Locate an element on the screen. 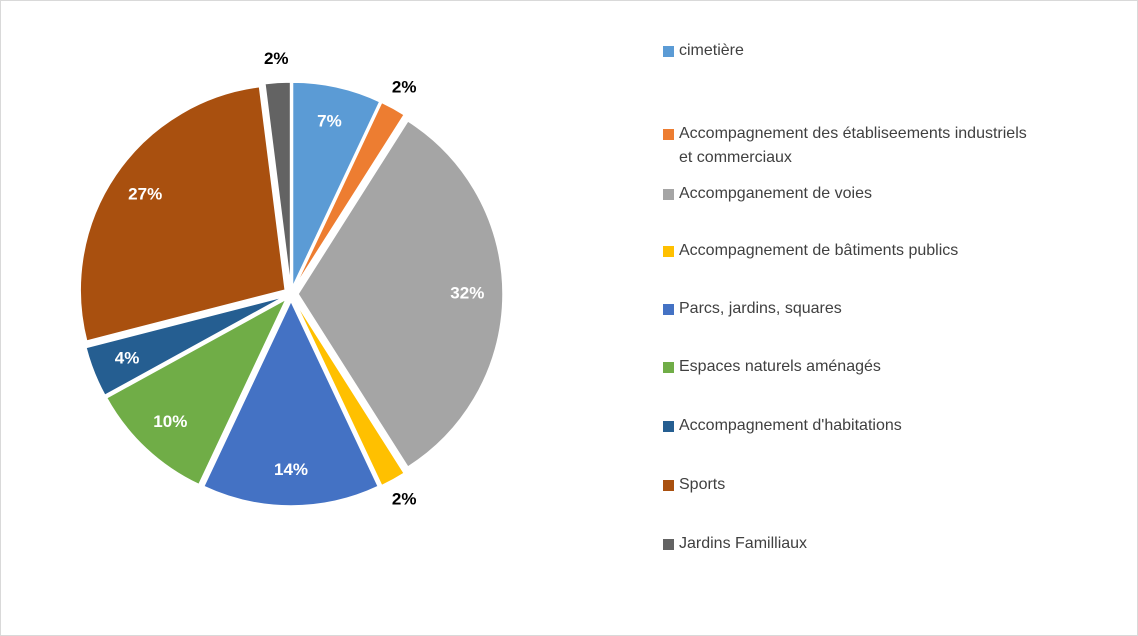  legend-item: cimetière is located at coordinates (846, 51).